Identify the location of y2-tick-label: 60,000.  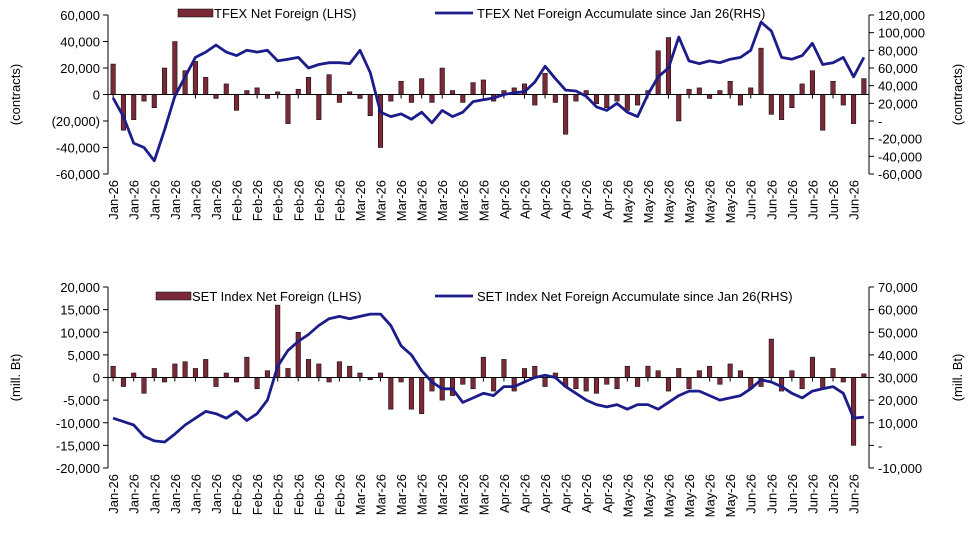
(898, 68).